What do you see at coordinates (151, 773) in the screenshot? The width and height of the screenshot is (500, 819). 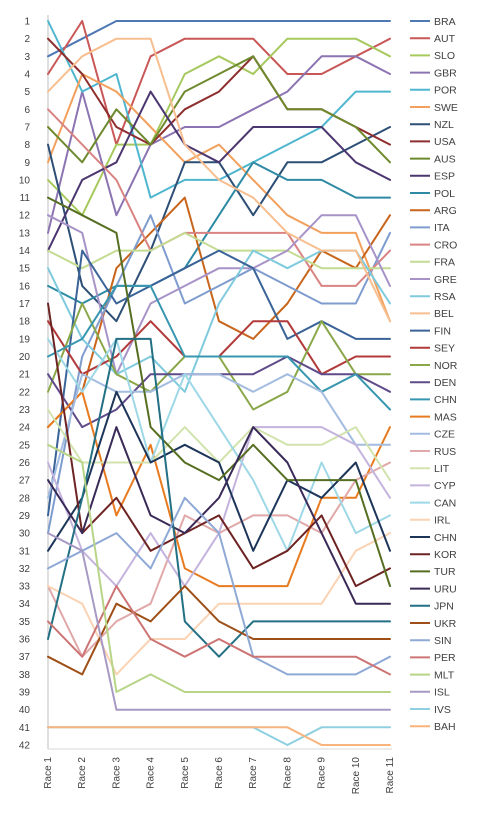 I see `x-tick-label: Race 4` at bounding box center [151, 773].